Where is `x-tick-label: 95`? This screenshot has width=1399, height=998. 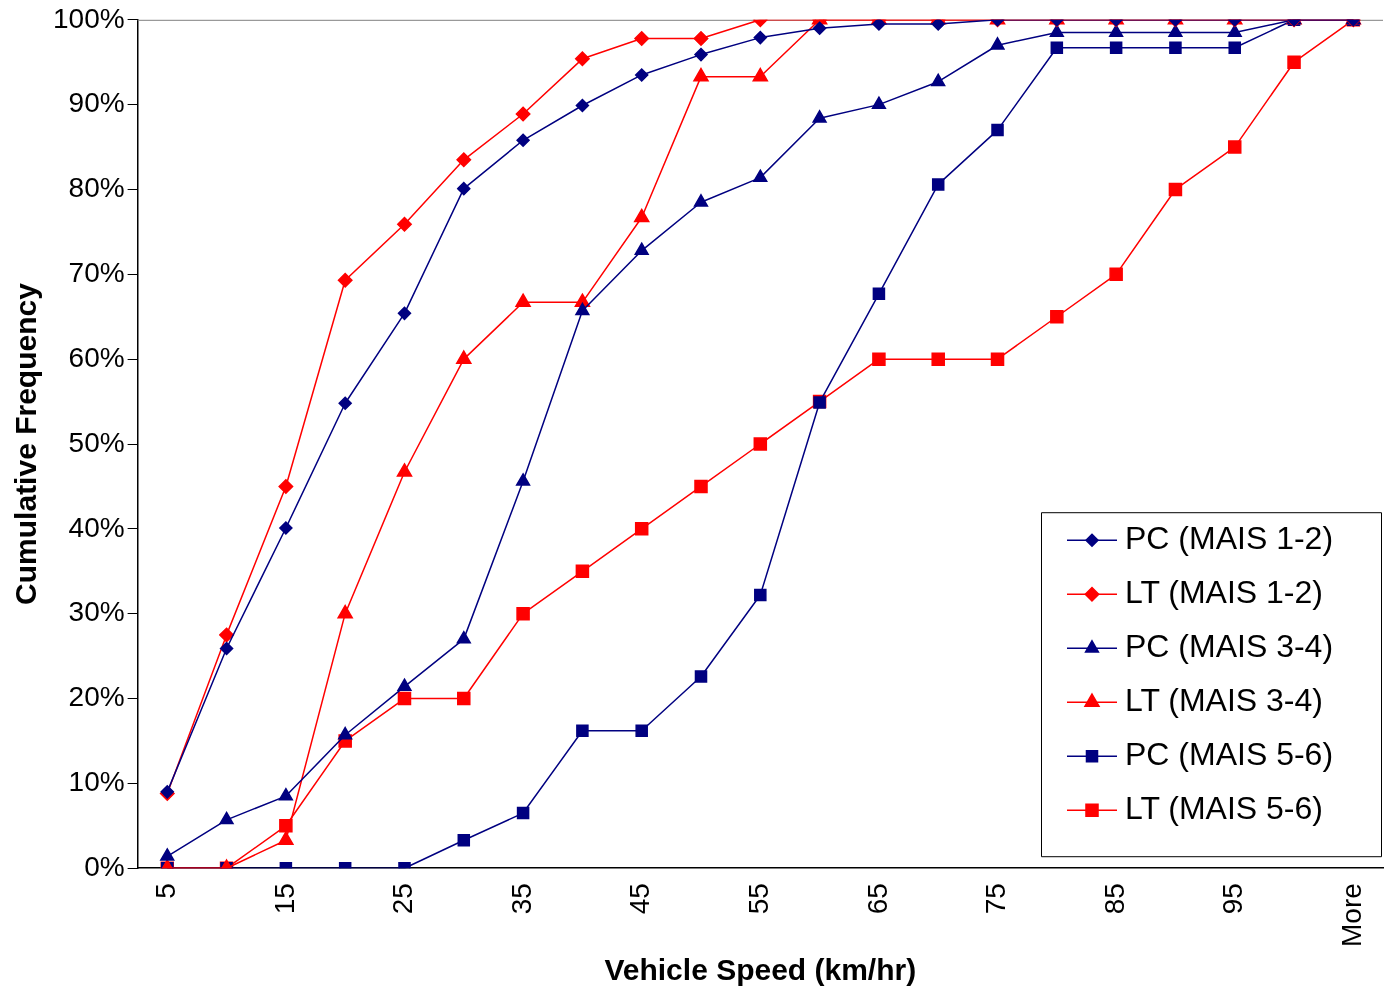
x-tick-label: 95 is located at coordinates (1233, 899).